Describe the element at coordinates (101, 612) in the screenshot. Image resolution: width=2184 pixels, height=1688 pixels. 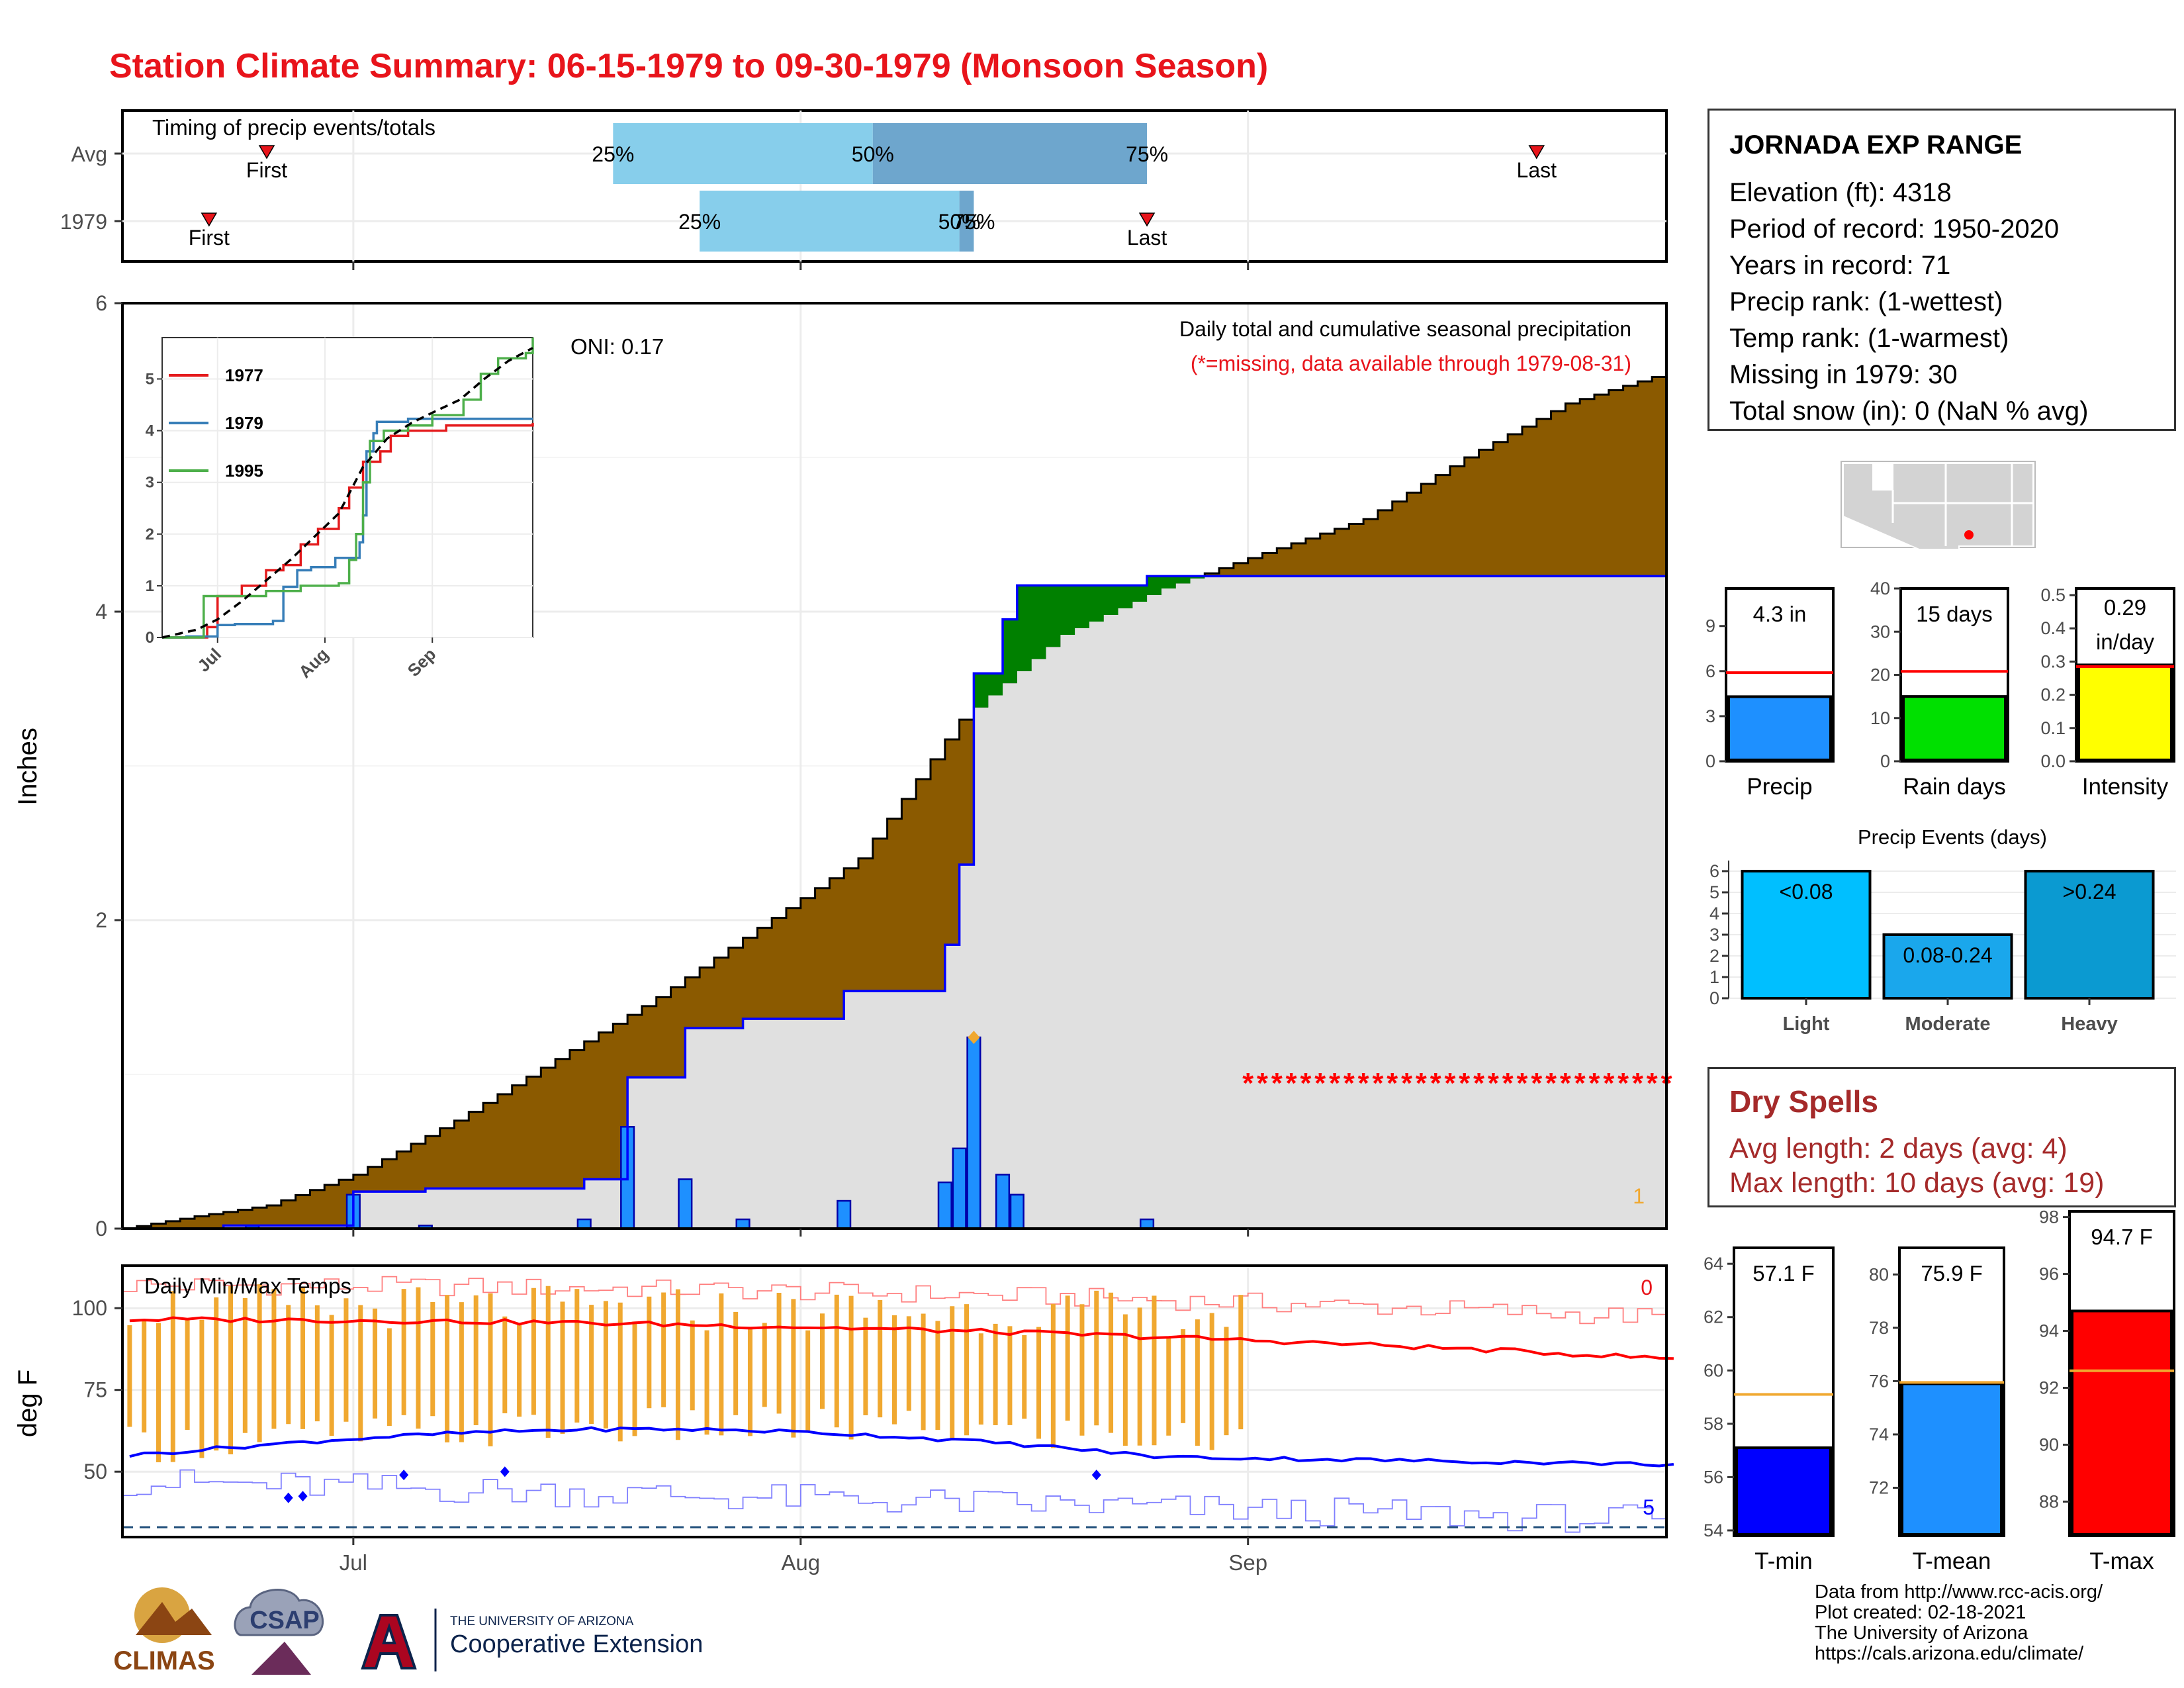
I see `precip-y-tick-label: 4` at that location.